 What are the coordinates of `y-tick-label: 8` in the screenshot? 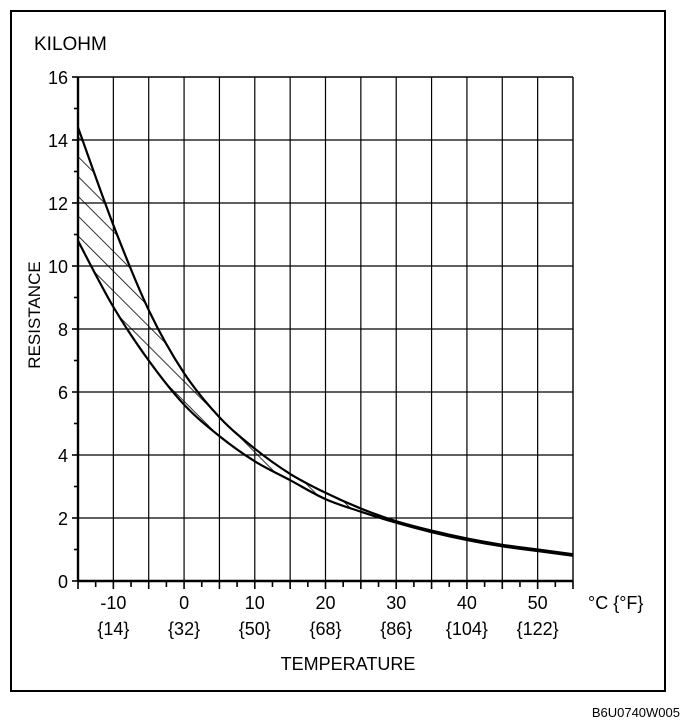 It's located at (63, 330).